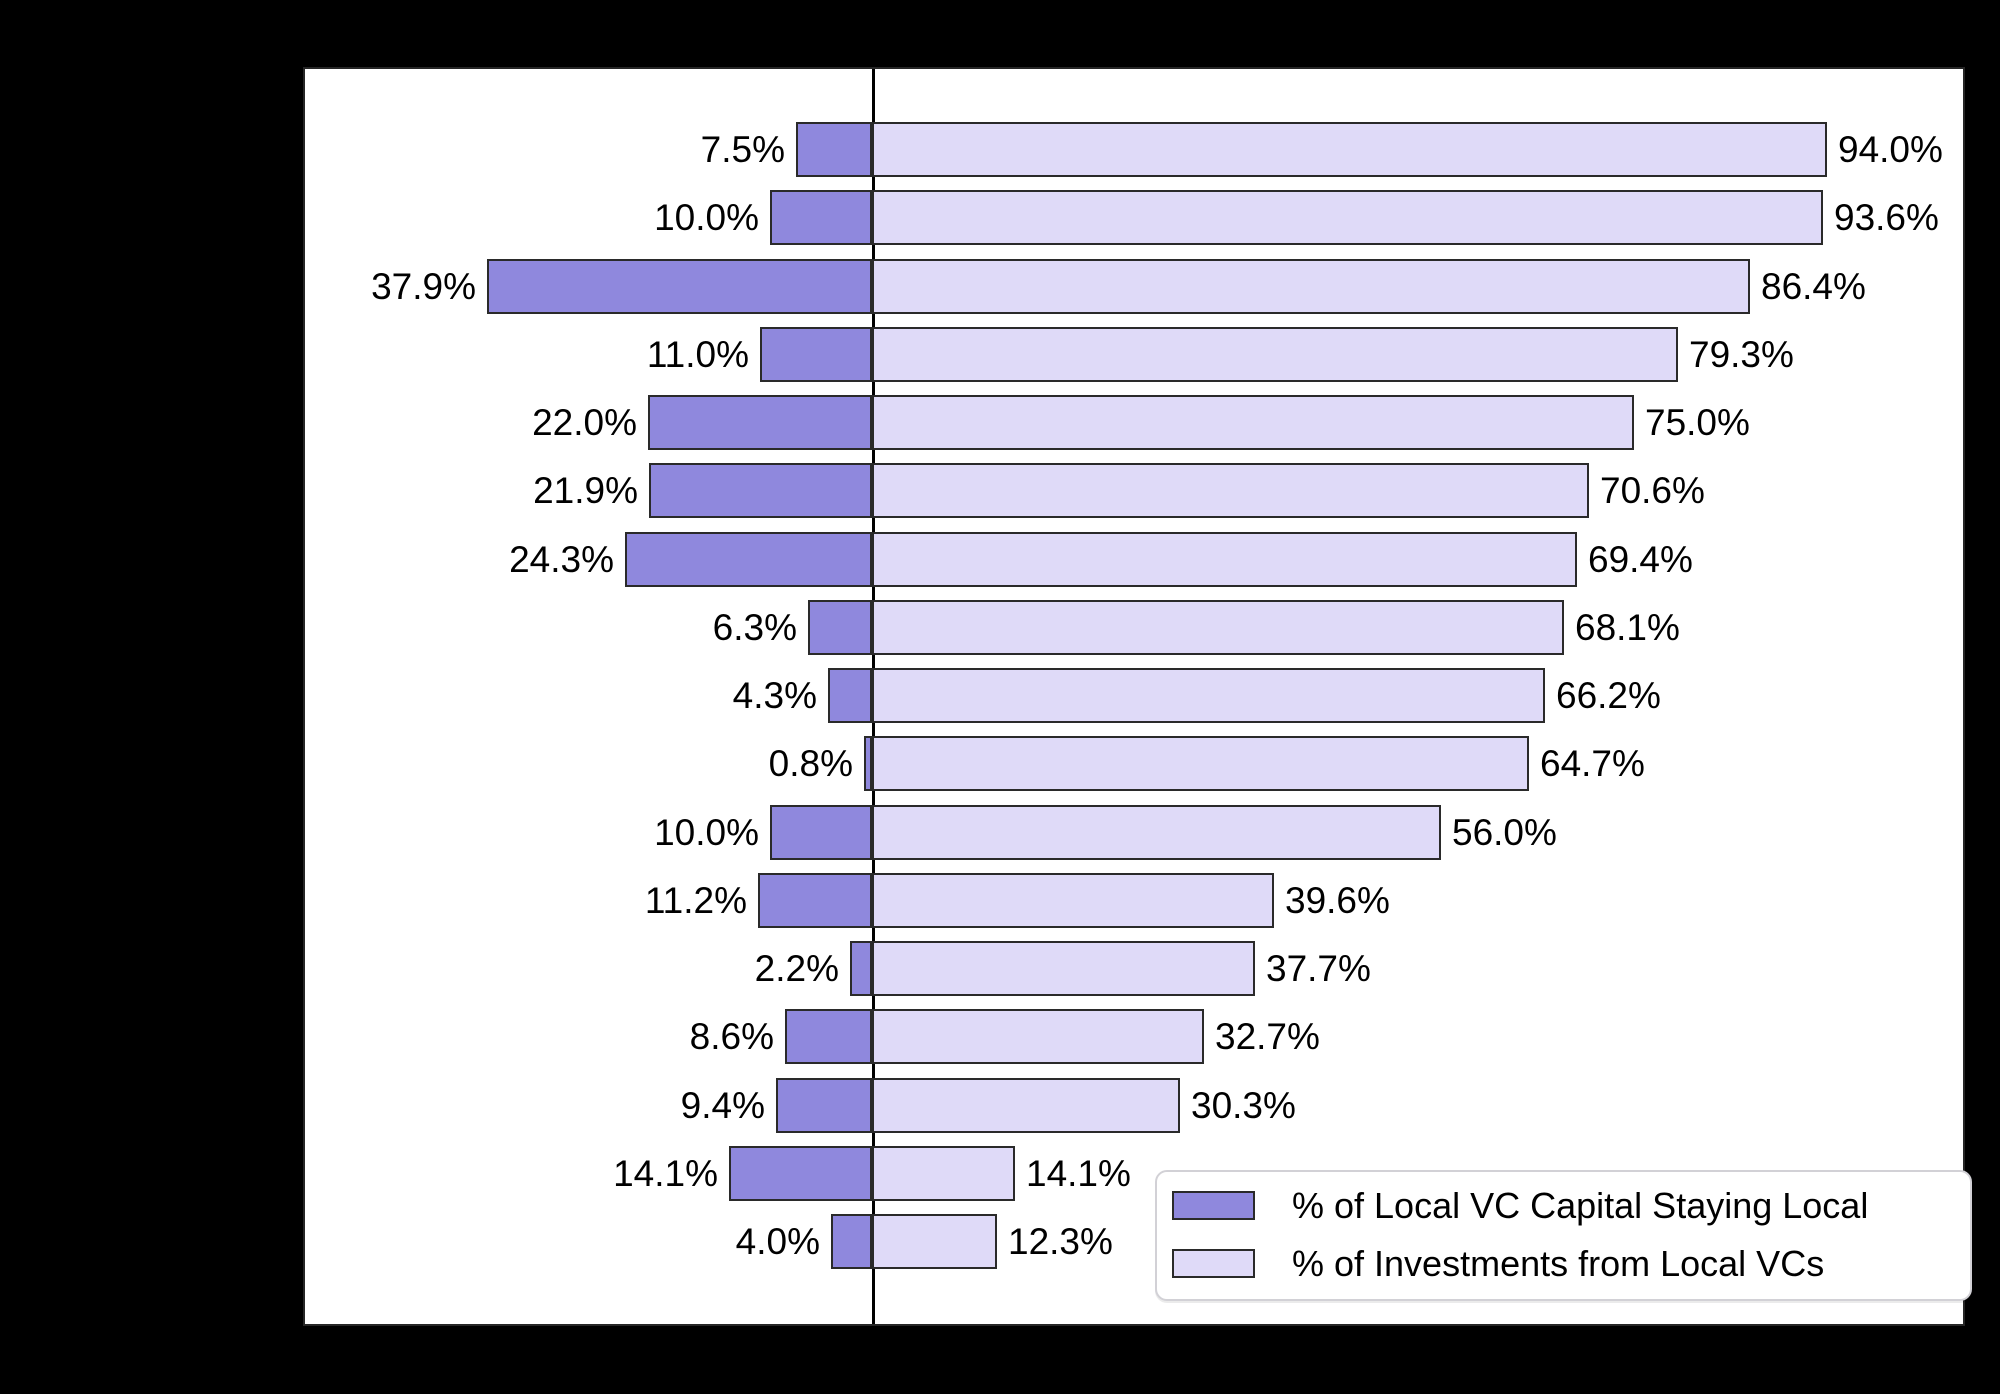 The height and width of the screenshot is (1394, 2000). What do you see at coordinates (1608, 695) in the screenshot?
I see `value-label-right: 66.2%` at bounding box center [1608, 695].